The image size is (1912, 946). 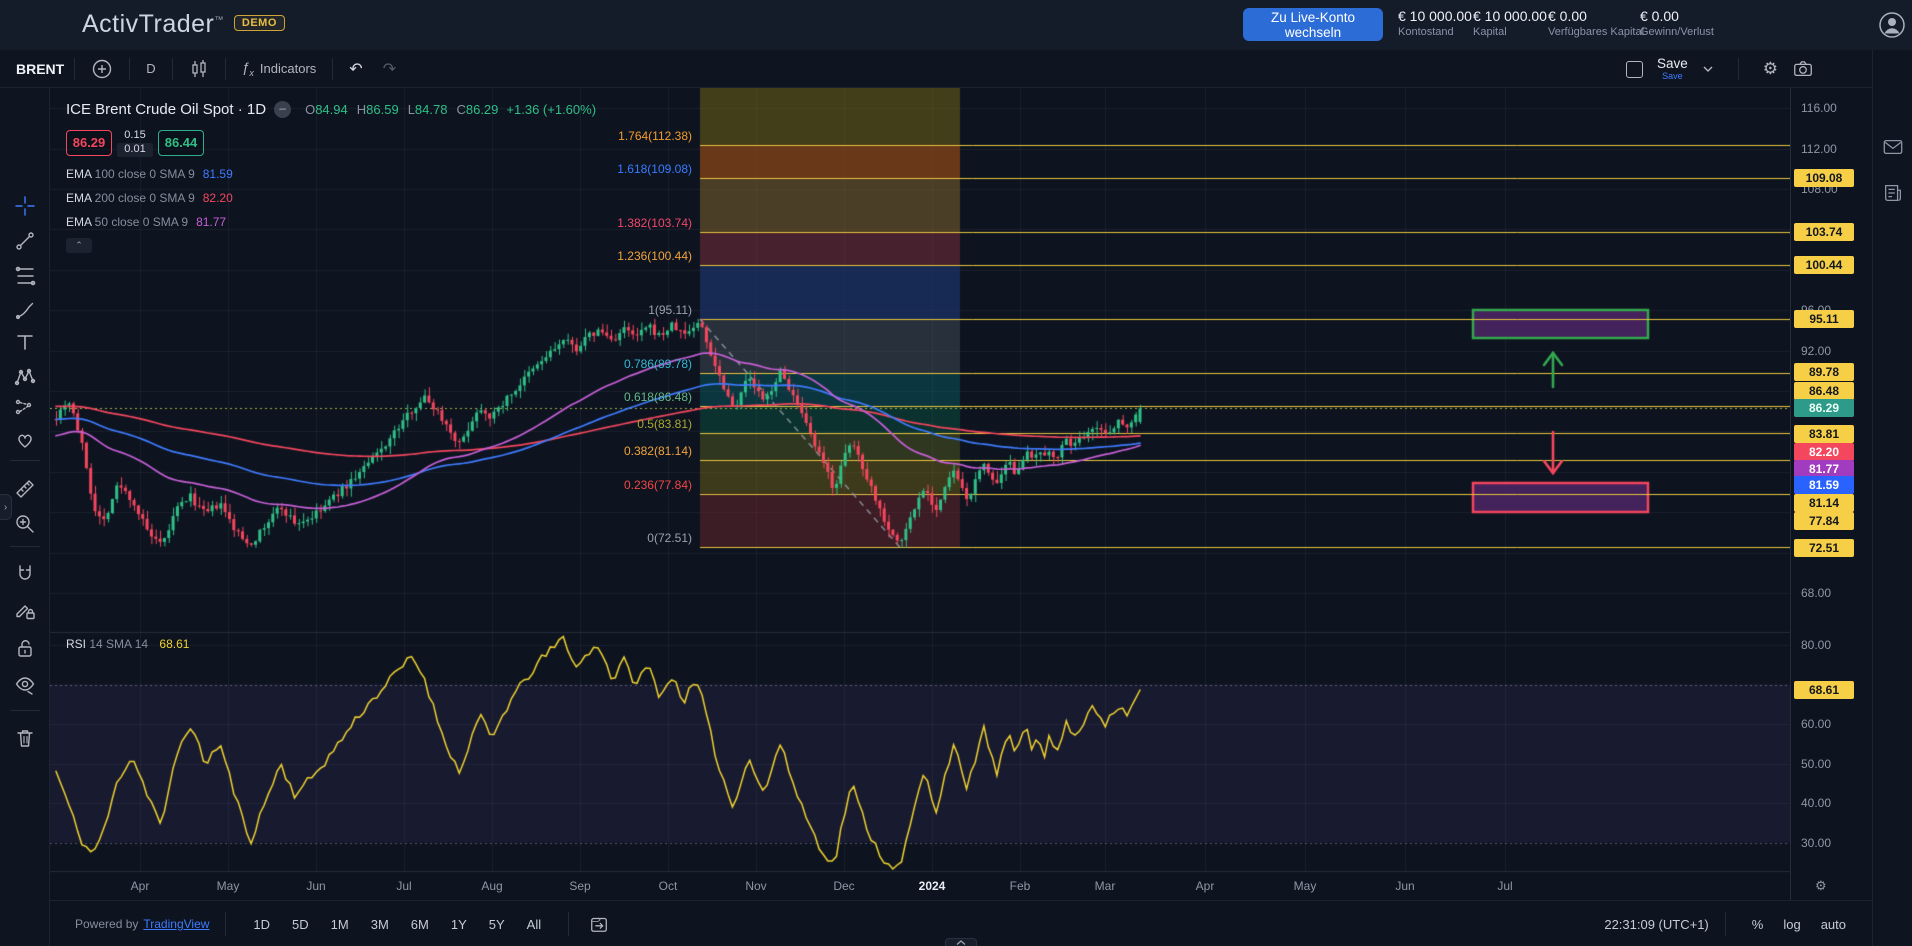 I want to click on price-badge: 81.14, so click(x=1824, y=503).